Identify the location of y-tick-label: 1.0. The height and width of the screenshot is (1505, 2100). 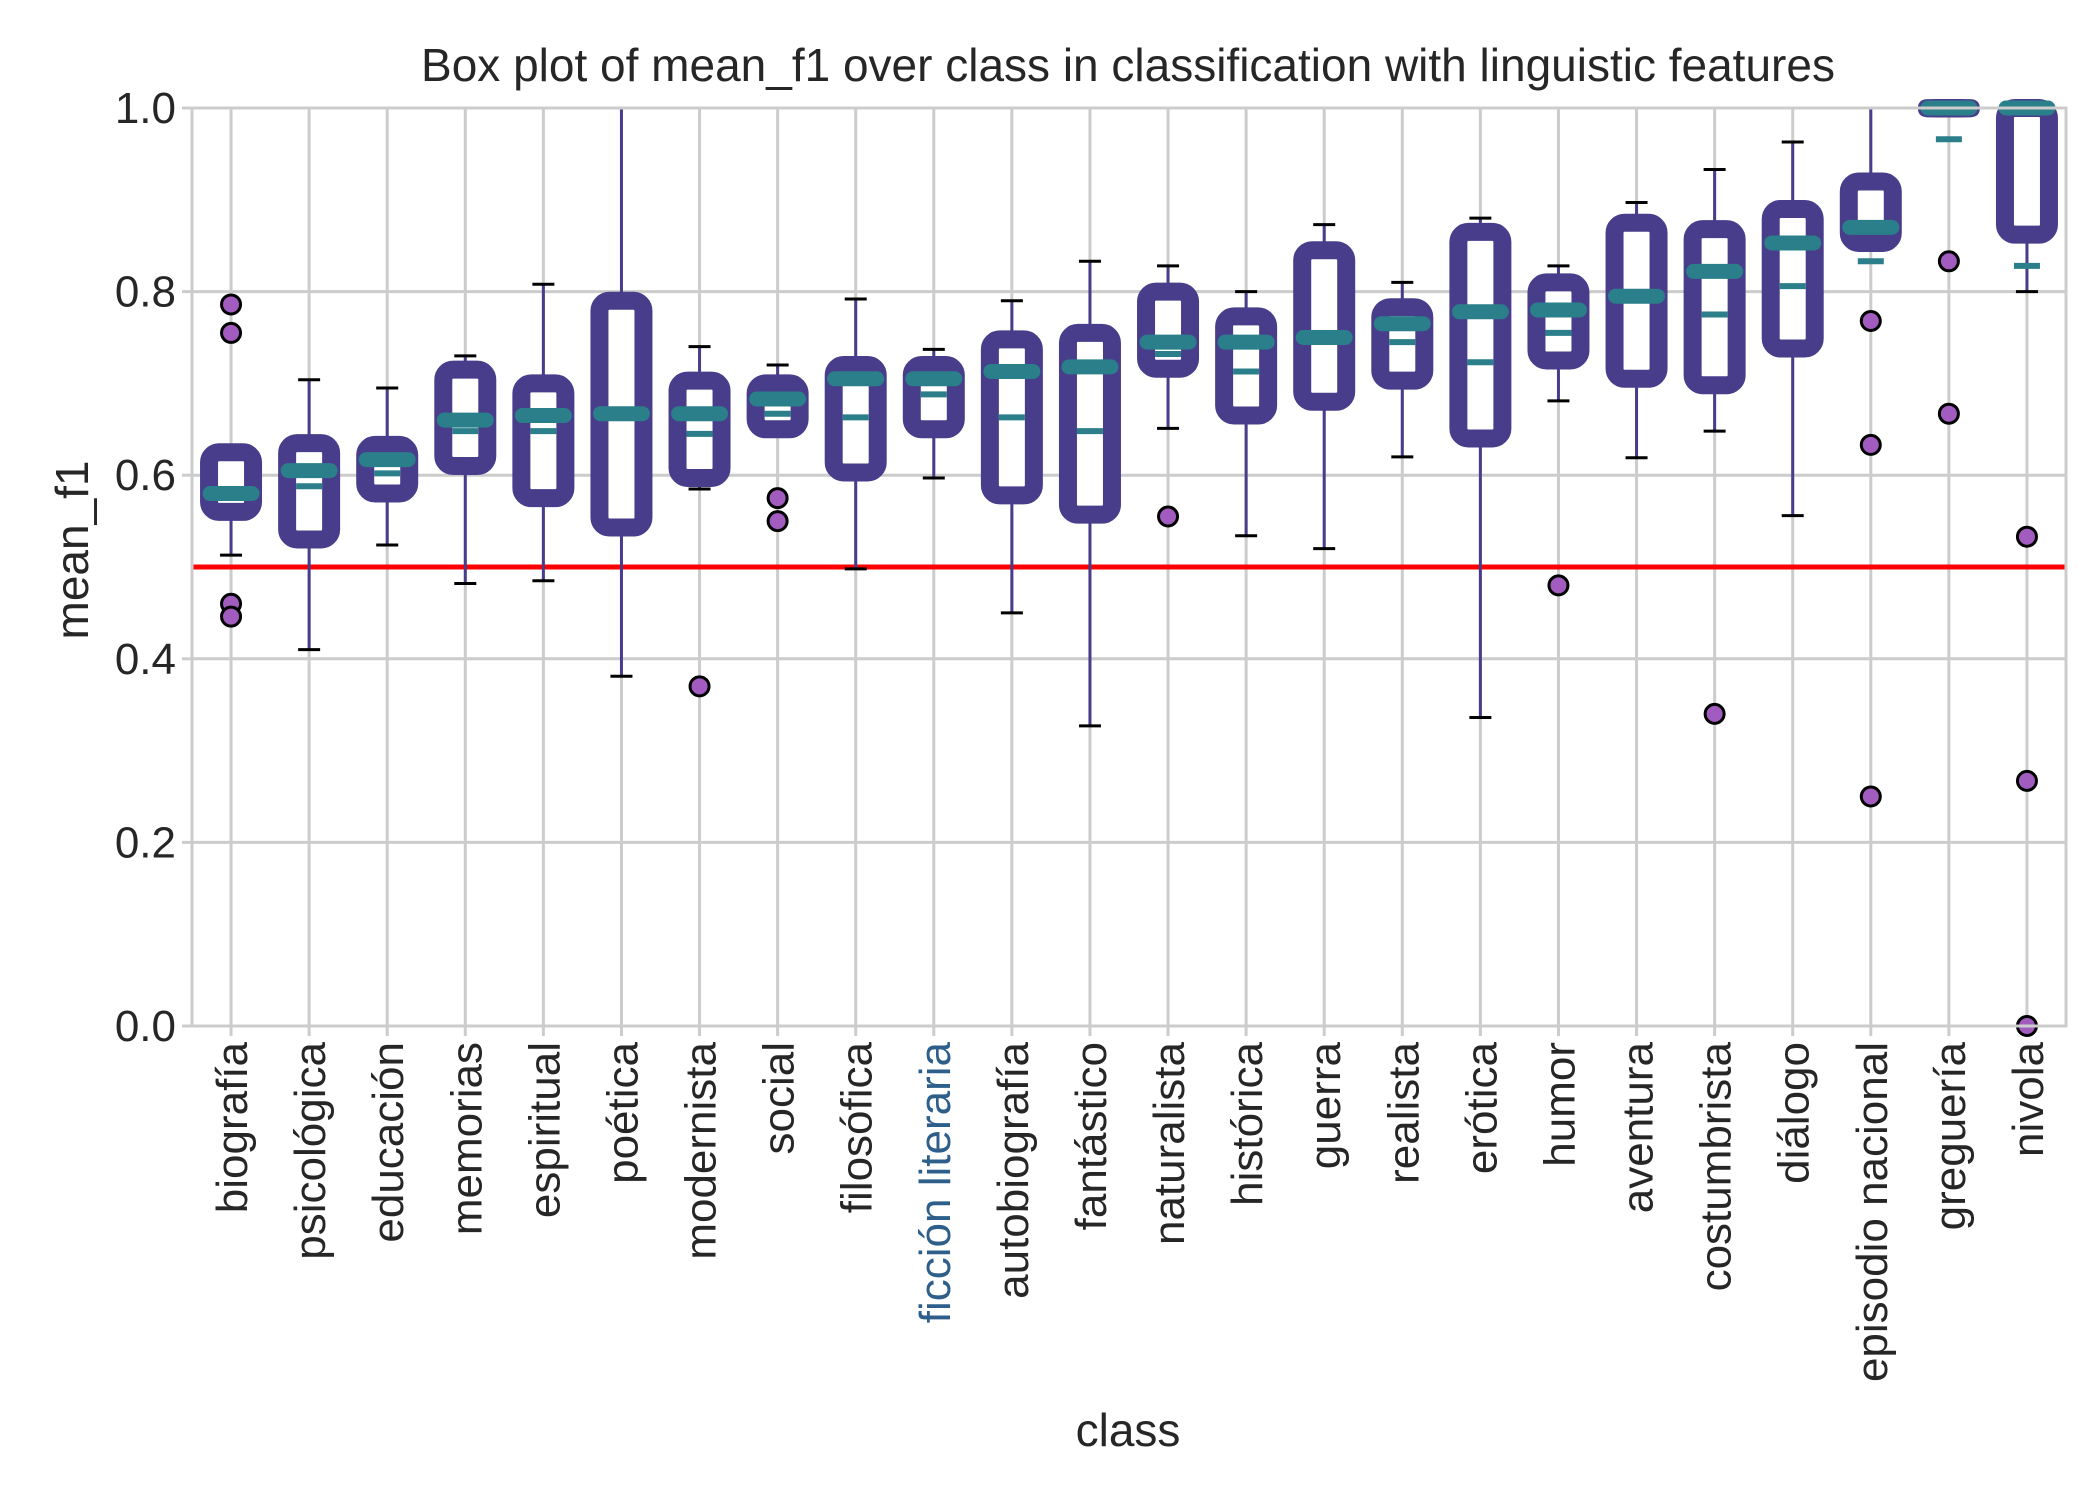
(145, 108).